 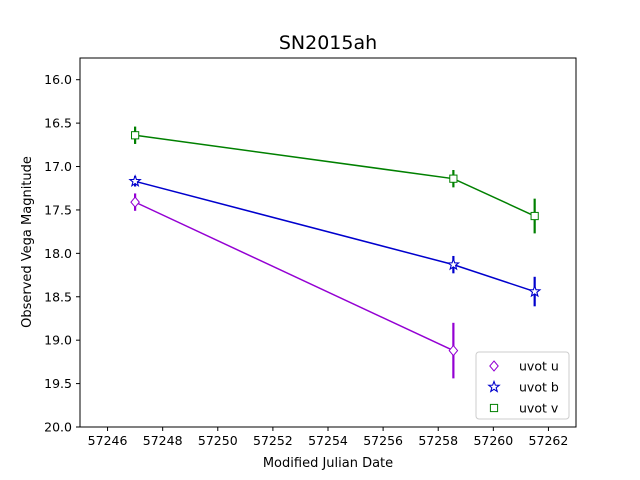 What do you see at coordinates (438, 440) in the screenshot?
I see `x-tick-label: 57258` at bounding box center [438, 440].